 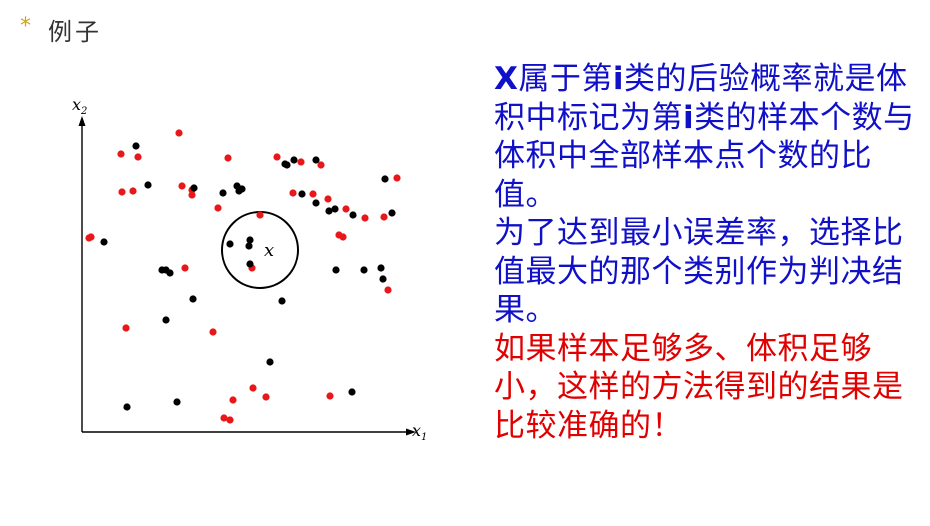 I want to click on x-axis-arrow, so click(x=411, y=432).